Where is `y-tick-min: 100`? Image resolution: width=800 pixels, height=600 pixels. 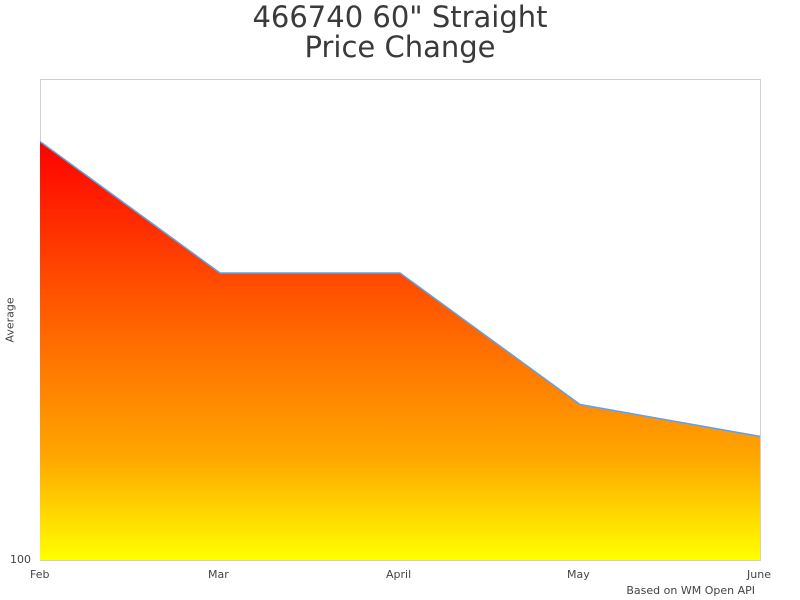 y-tick-min: 100 is located at coordinates (20, 559).